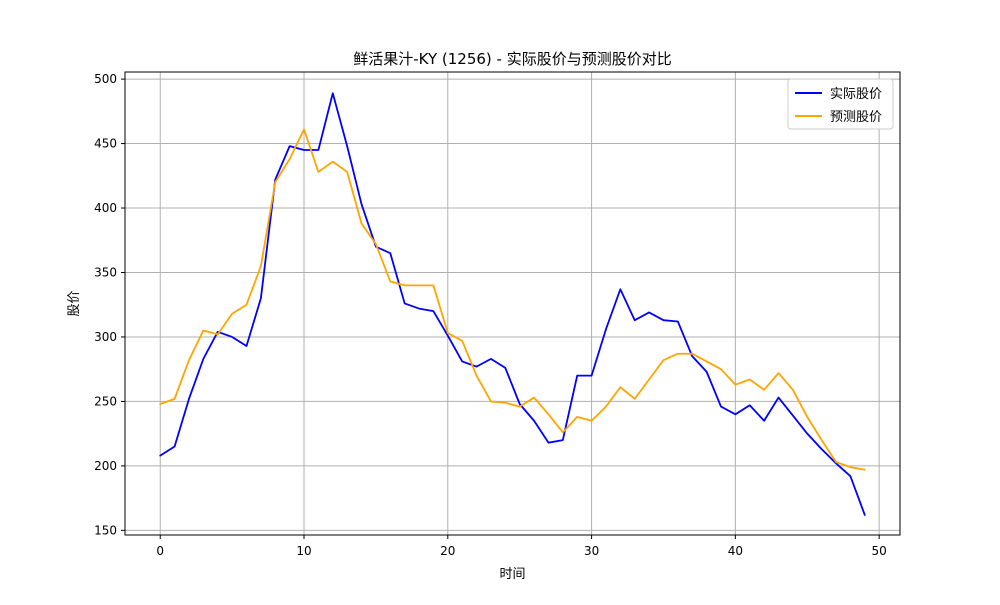  Describe the element at coordinates (105, 272) in the screenshot. I see `y-tick-label: 350` at that location.